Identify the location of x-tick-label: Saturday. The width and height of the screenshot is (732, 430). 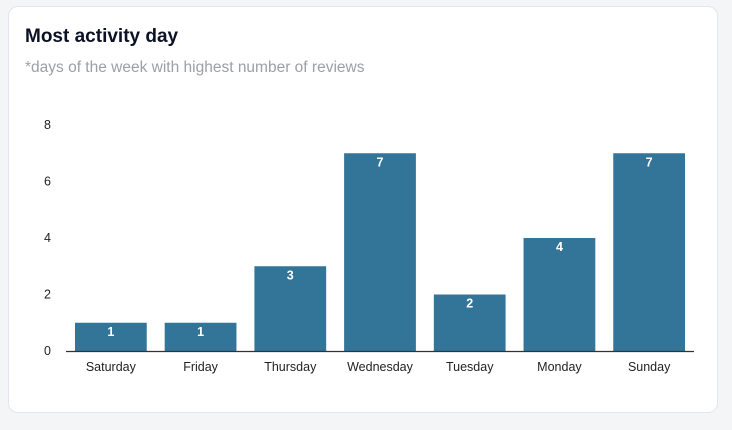
(111, 367).